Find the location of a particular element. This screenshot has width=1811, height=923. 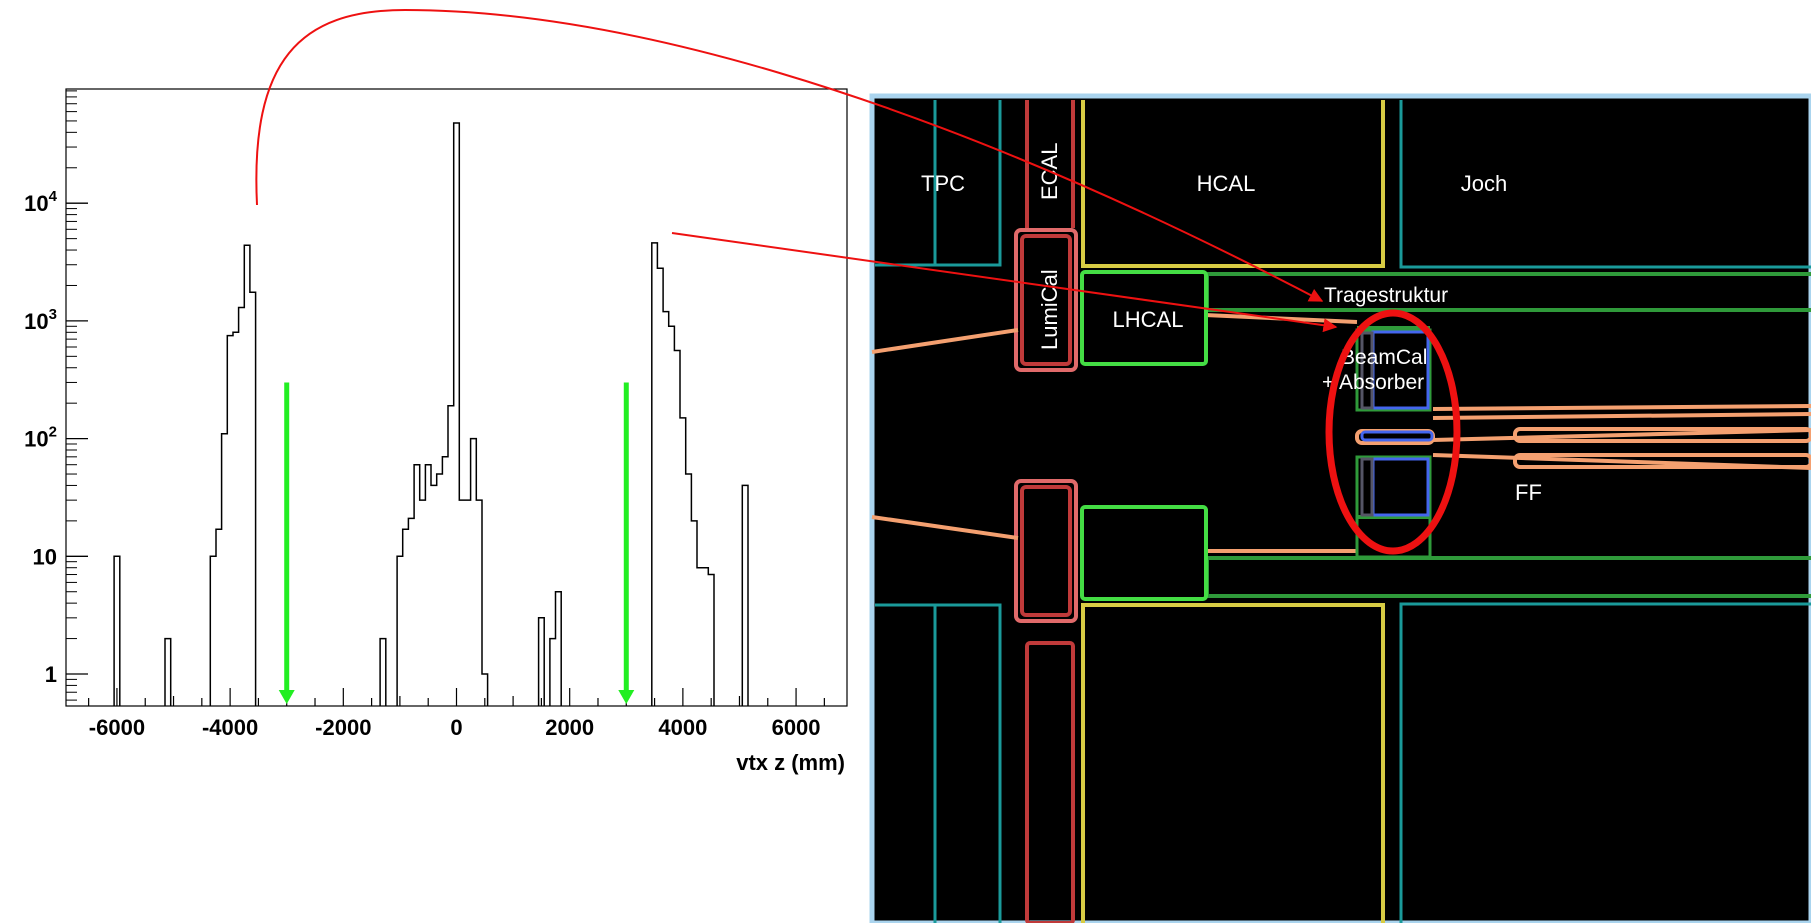

y-axis-ticks: 1 10 10² 10³ 10⁴ is located at coordinates (56, 437).